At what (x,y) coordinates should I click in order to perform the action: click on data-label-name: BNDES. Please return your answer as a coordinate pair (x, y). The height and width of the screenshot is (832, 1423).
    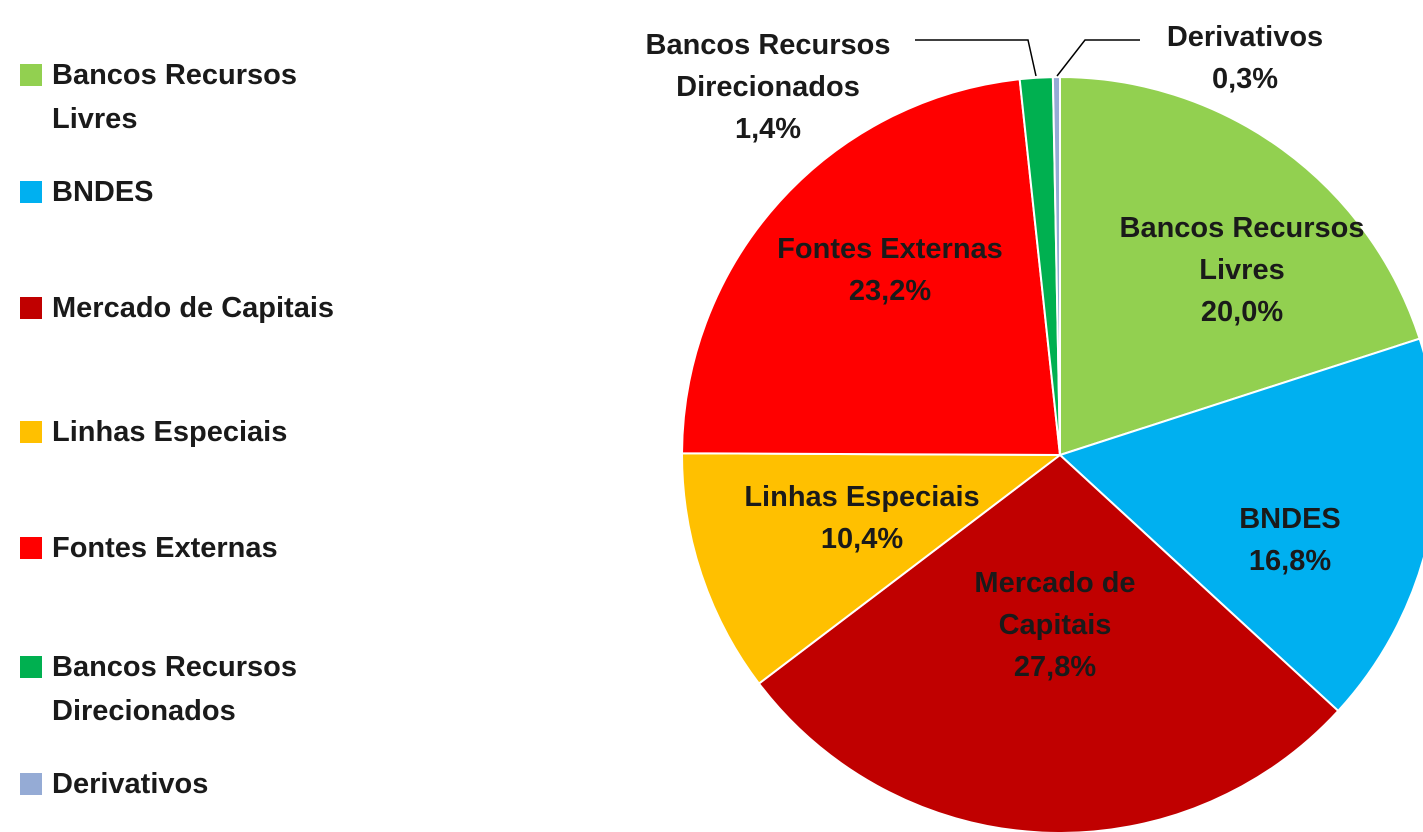
    Looking at the image, I should click on (1290, 519).